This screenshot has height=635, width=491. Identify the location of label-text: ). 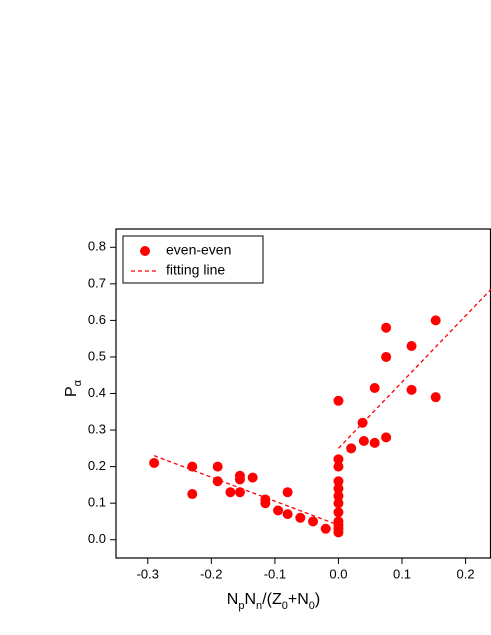
(317, 599).